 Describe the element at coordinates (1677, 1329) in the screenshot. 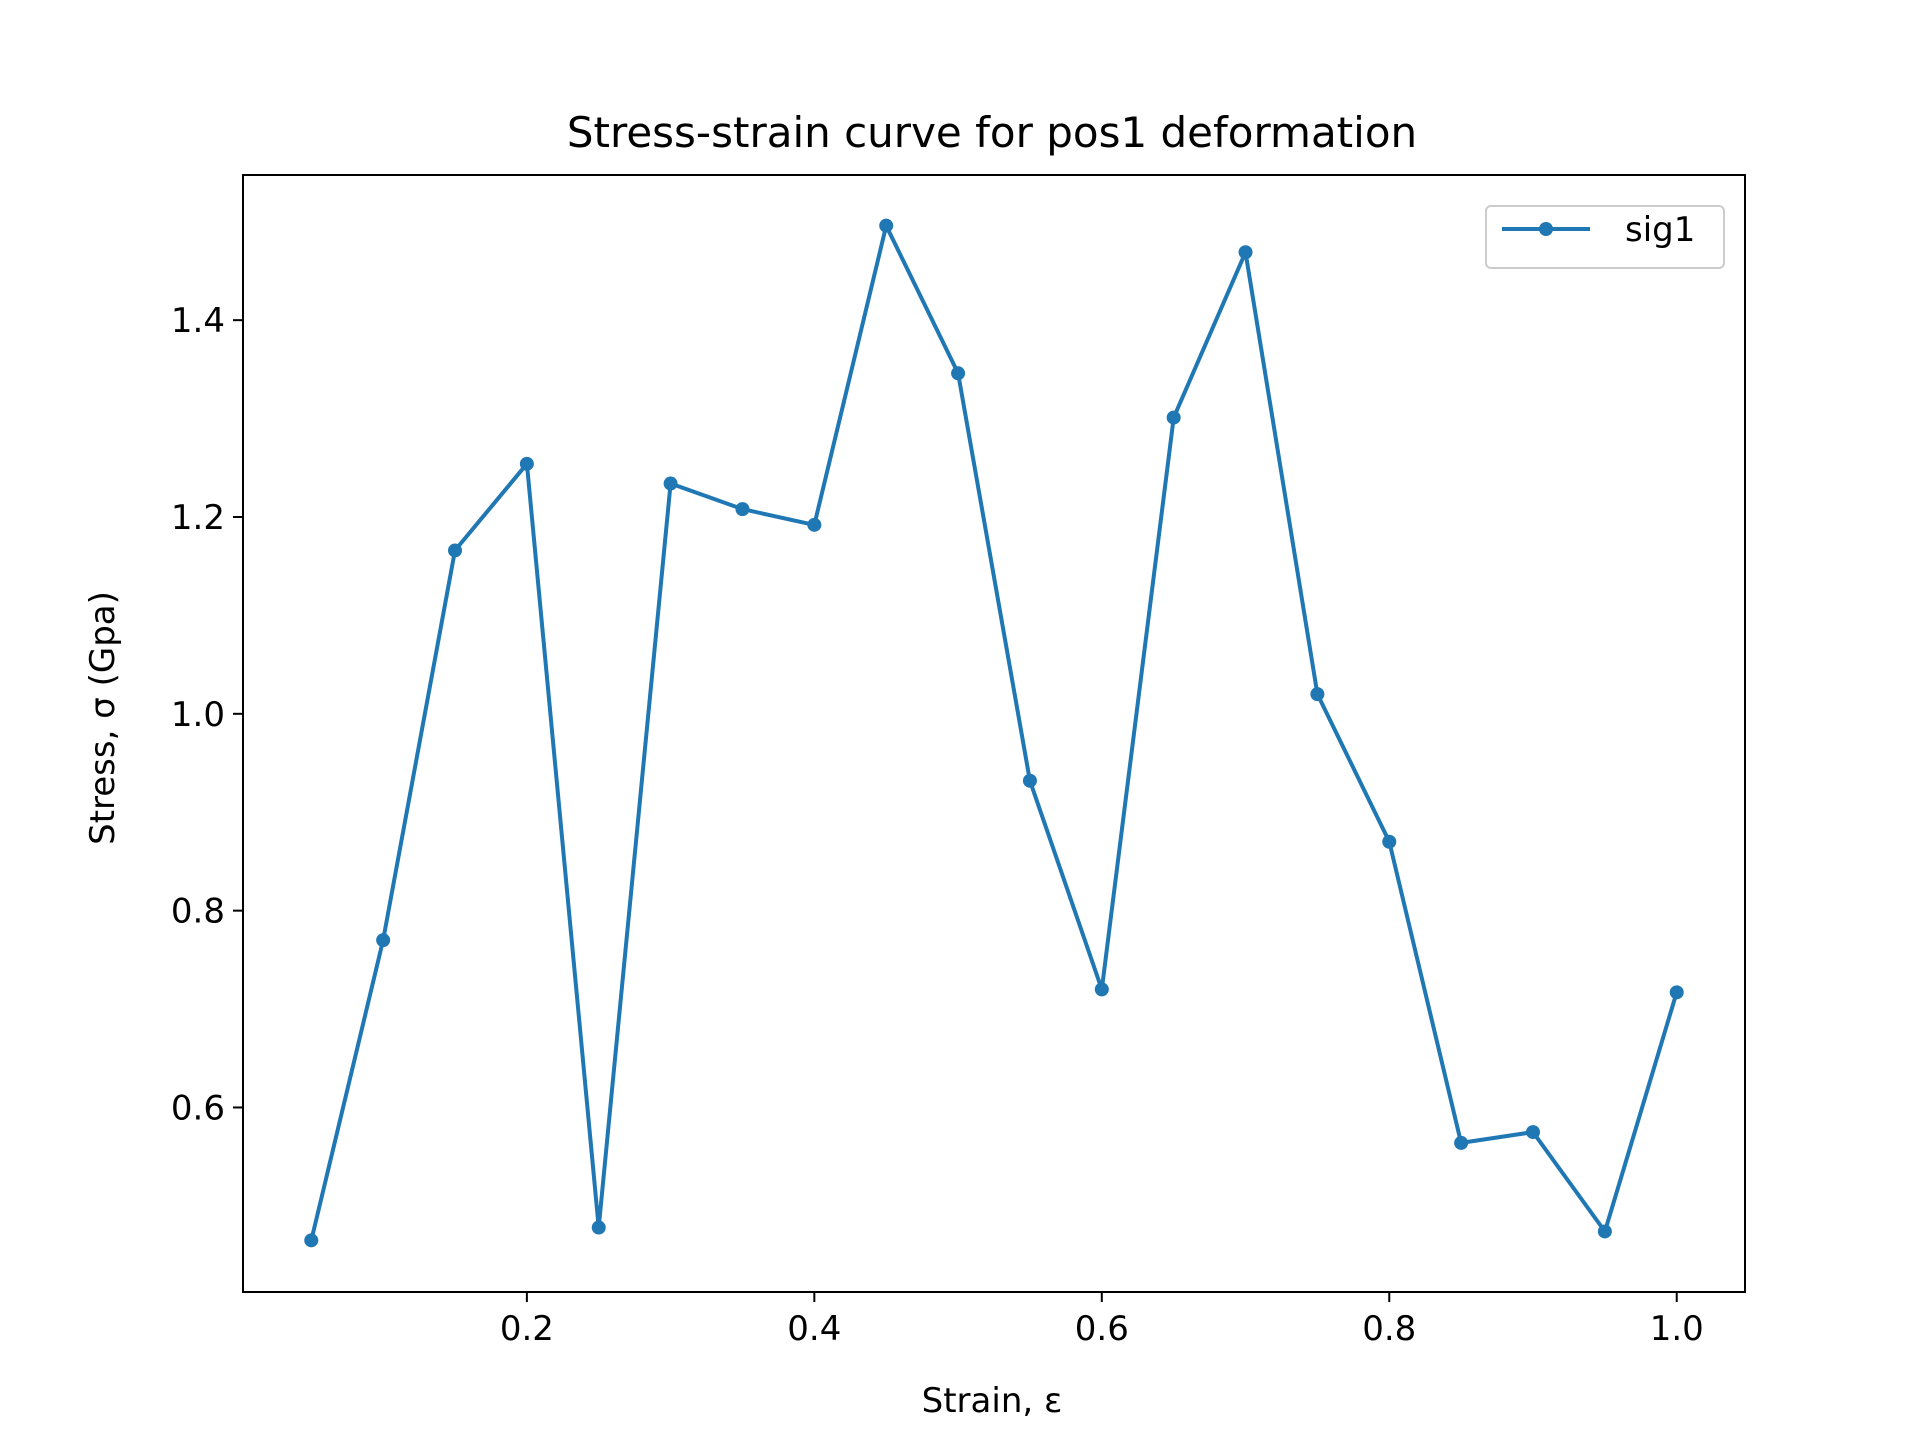

I see `x-tick-label: 1.0` at that location.